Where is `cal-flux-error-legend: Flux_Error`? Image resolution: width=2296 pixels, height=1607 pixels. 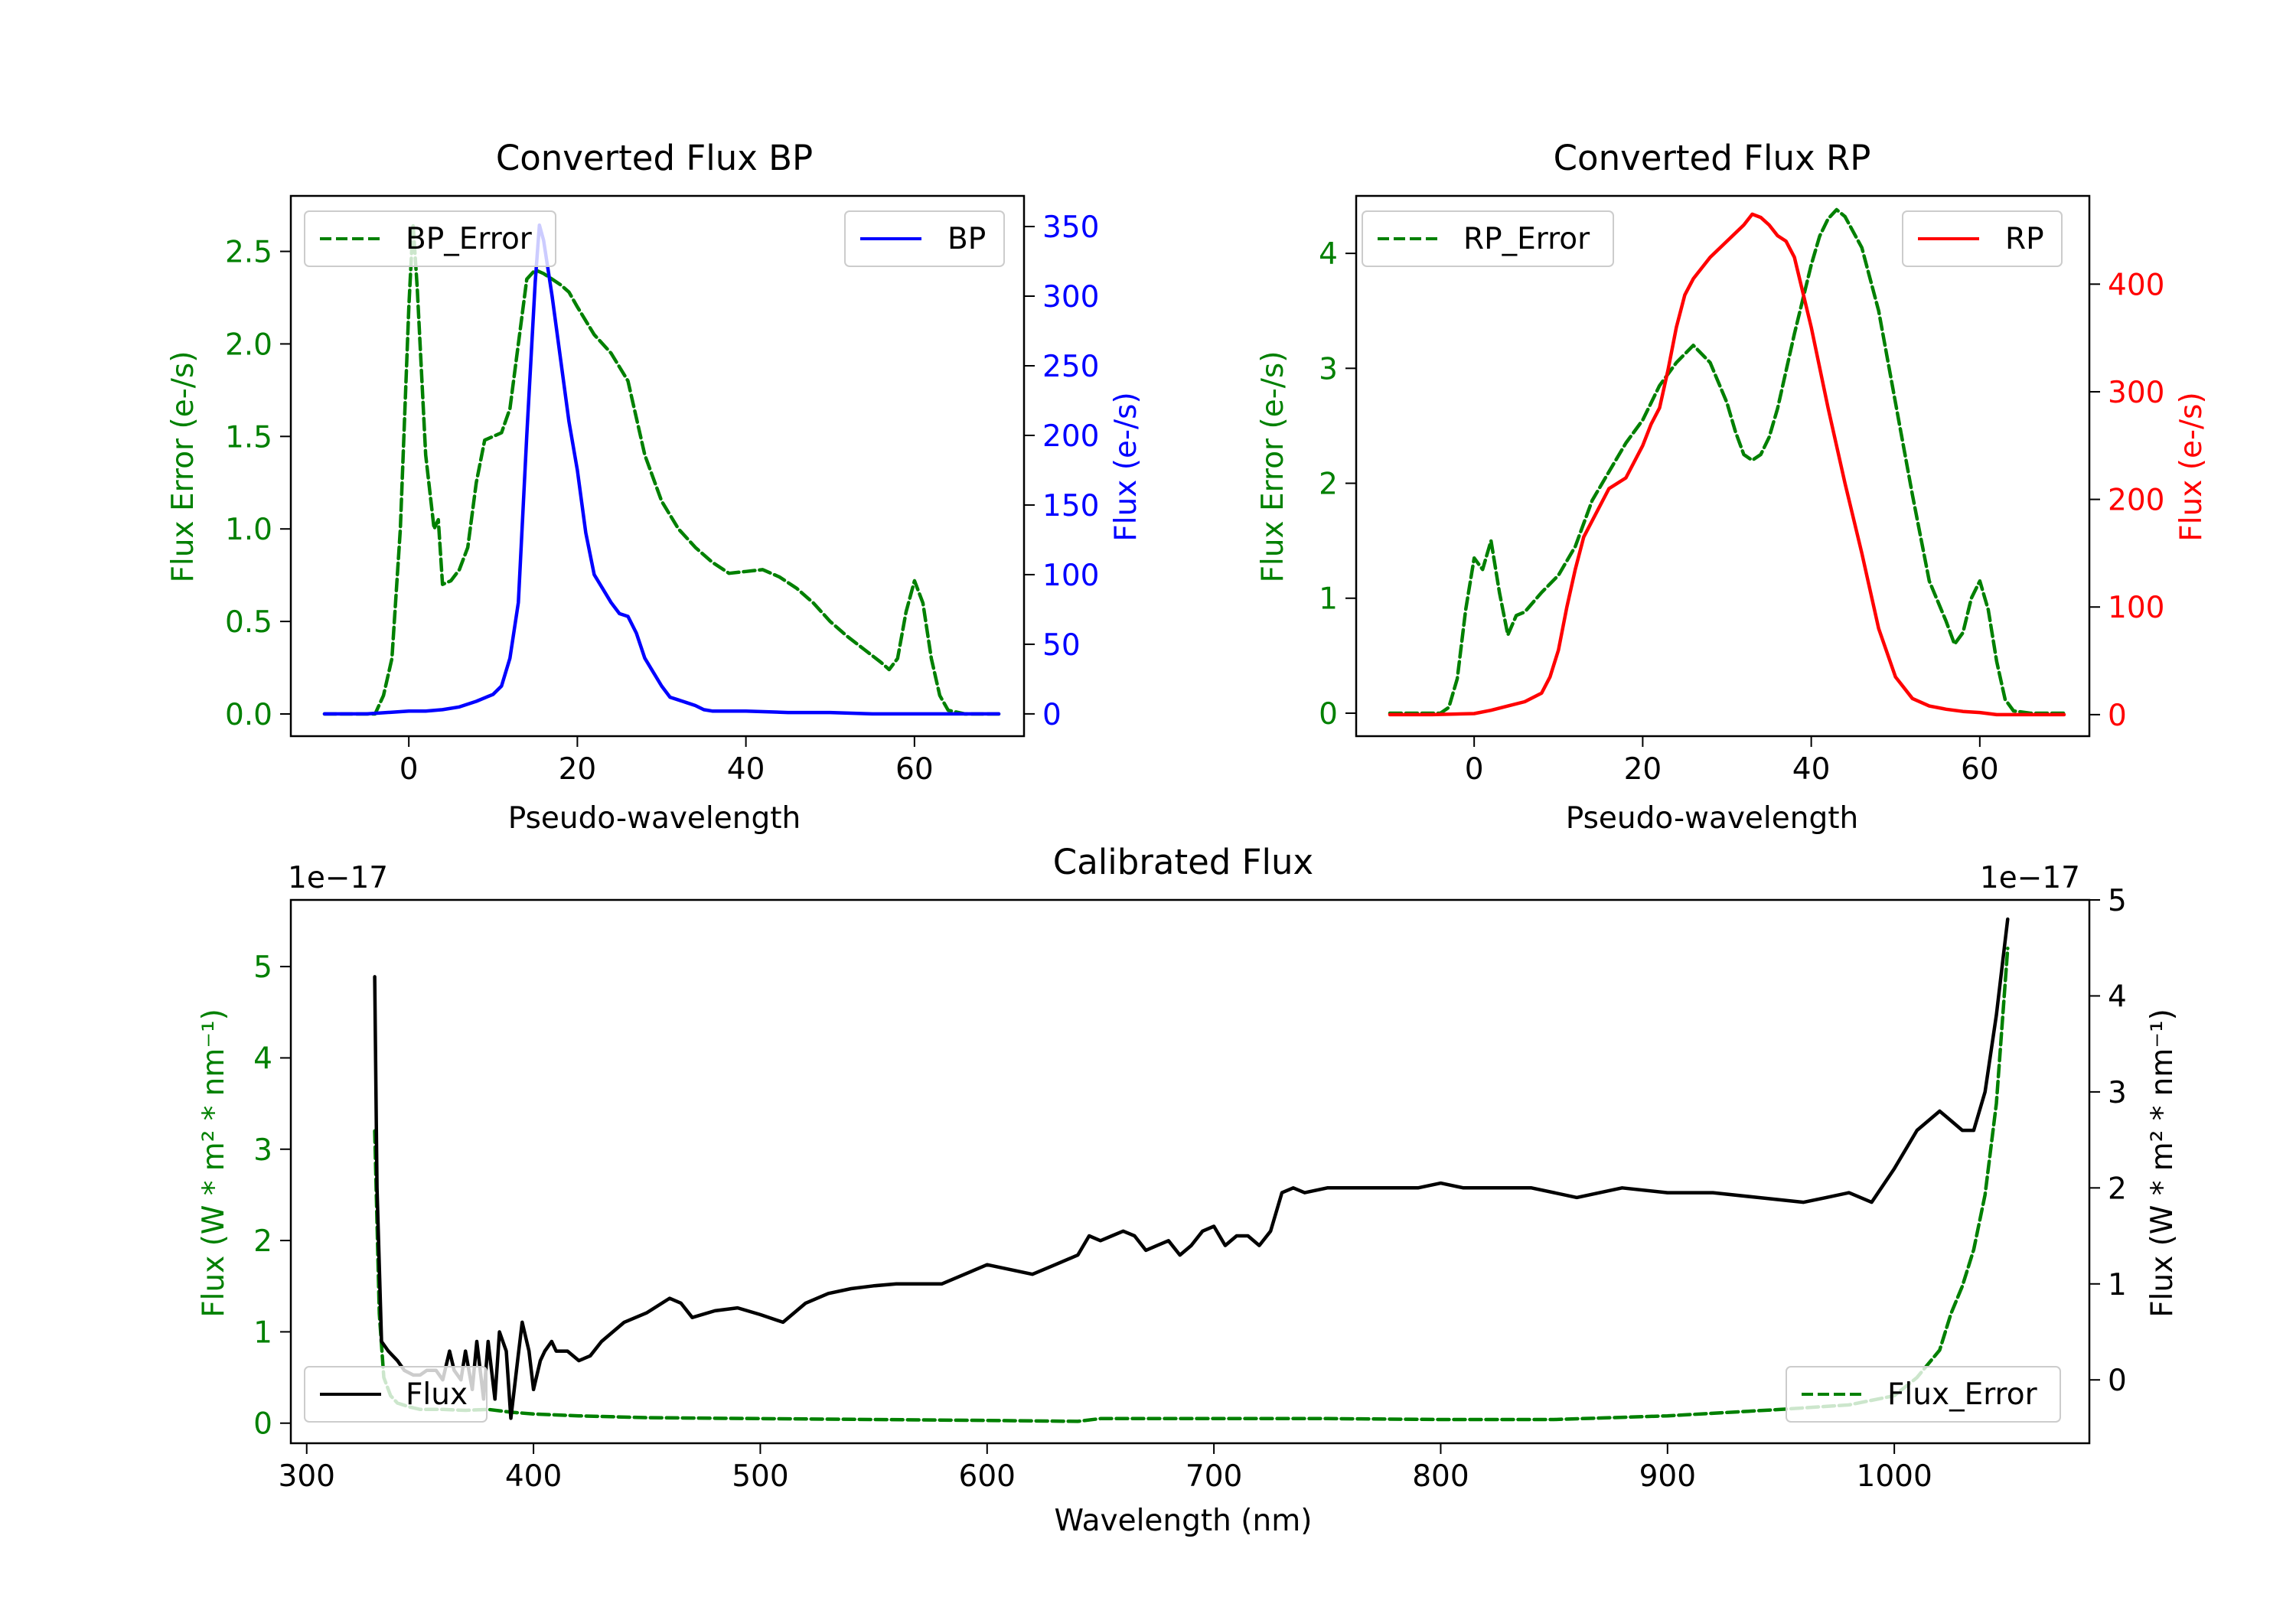
cal-flux-error-legend: Flux_Error is located at coordinates (1923, 1394).